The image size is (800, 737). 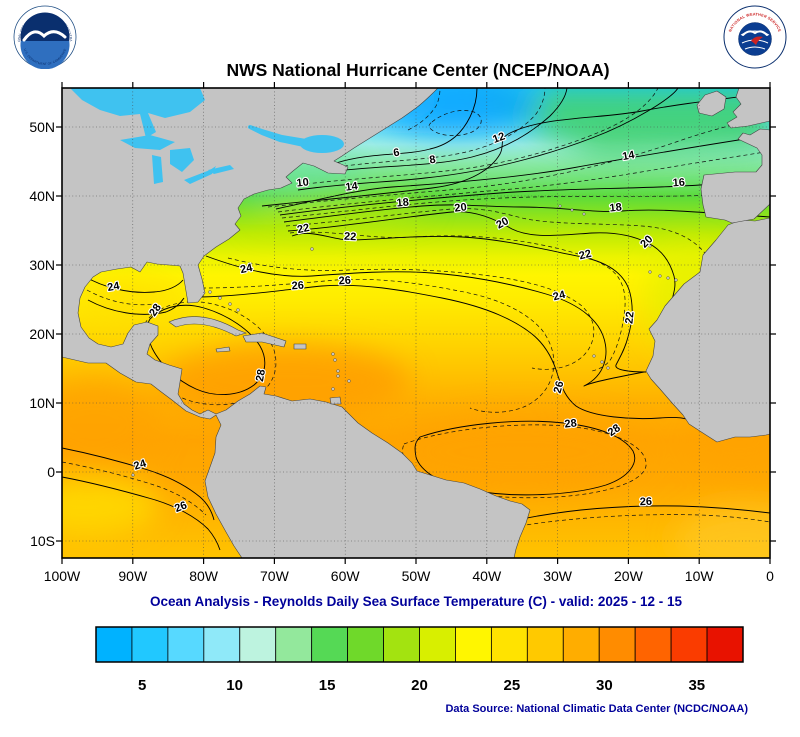 I want to click on land-hispaniola, so click(x=264, y=340).